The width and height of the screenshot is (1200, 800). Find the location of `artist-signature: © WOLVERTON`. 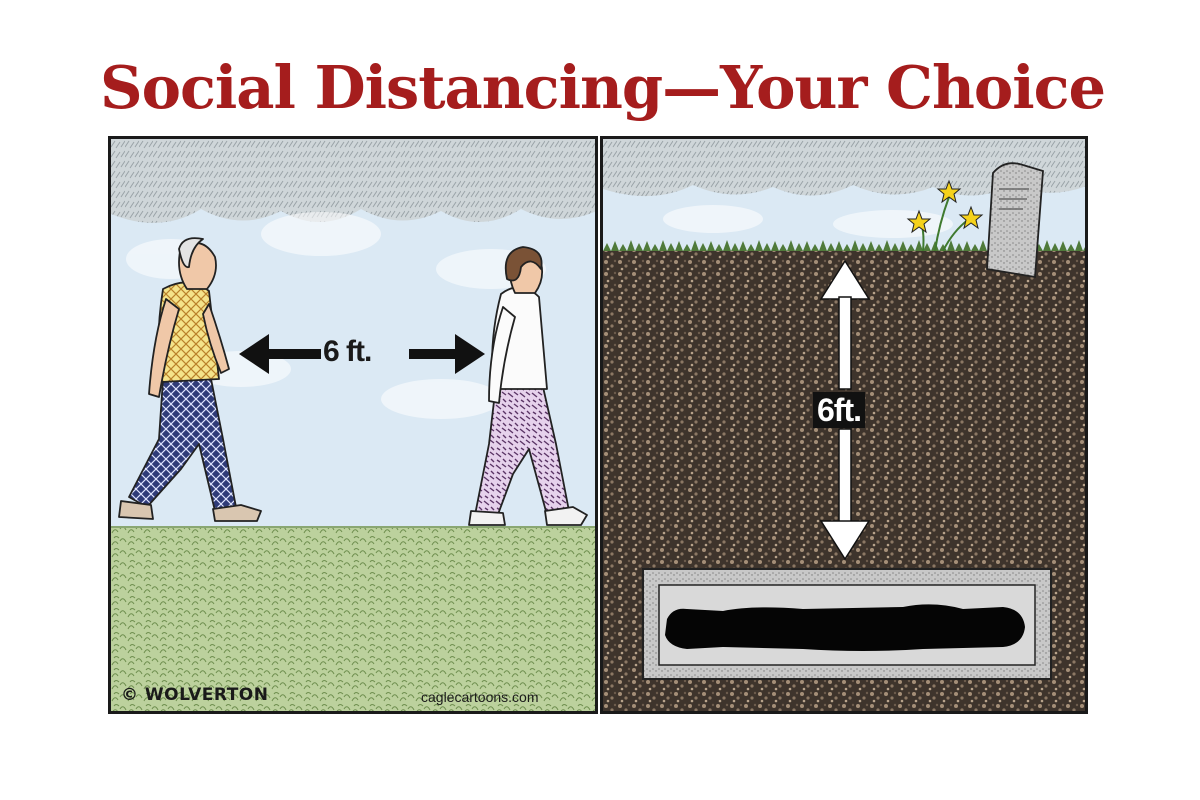

artist-signature: © WOLVERTON is located at coordinates (195, 695).